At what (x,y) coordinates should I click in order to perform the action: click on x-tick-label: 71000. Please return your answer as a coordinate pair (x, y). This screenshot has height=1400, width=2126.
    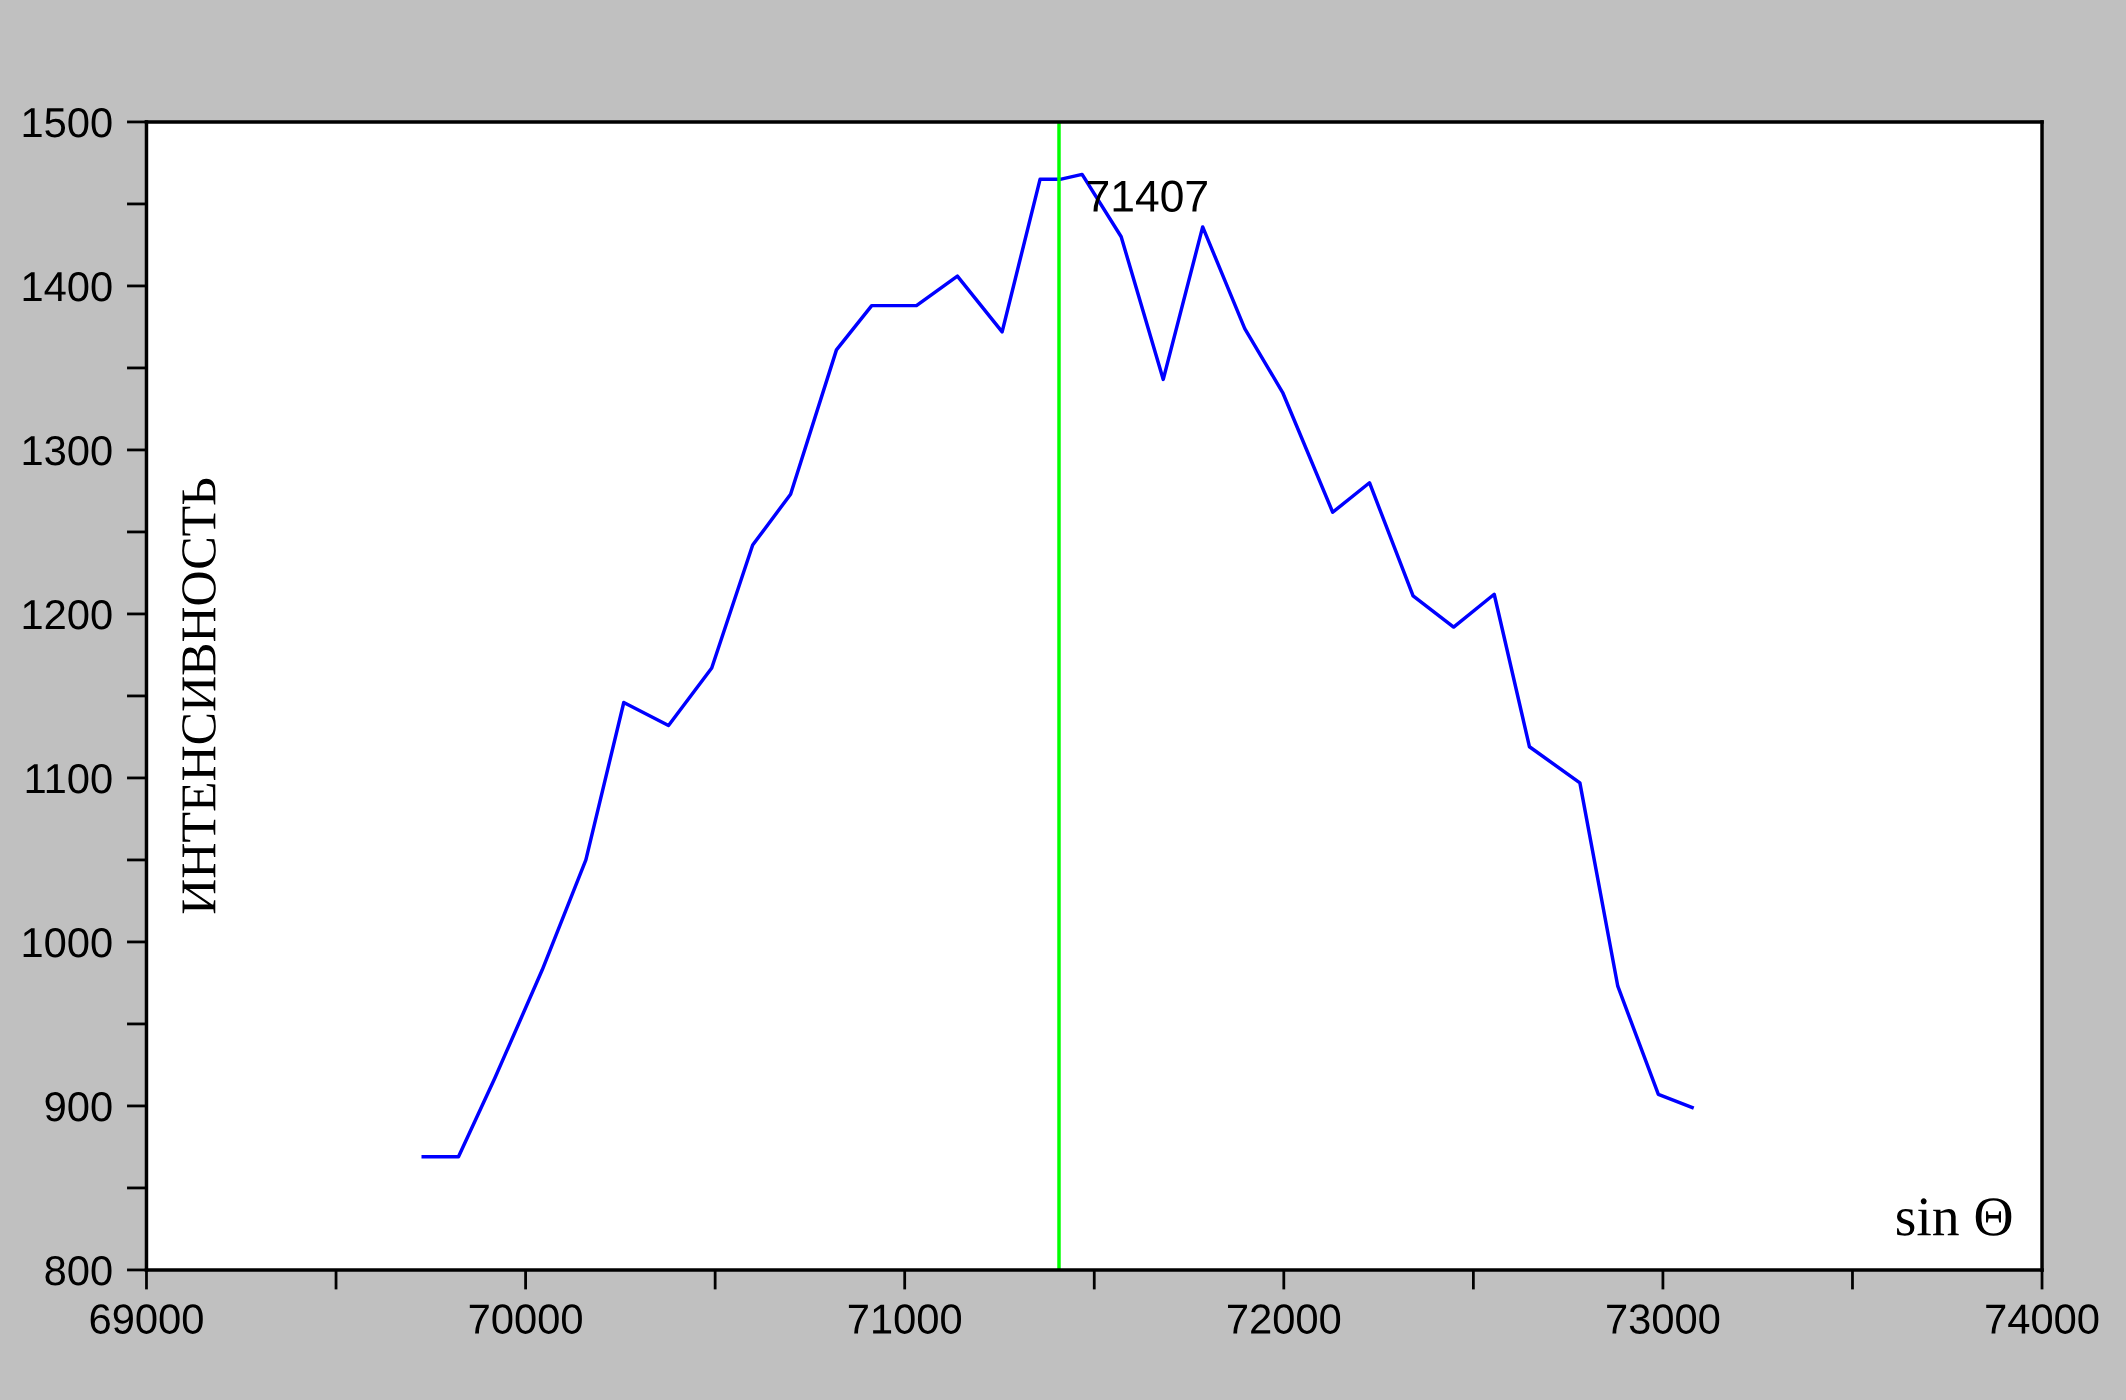
    Looking at the image, I should click on (905, 1319).